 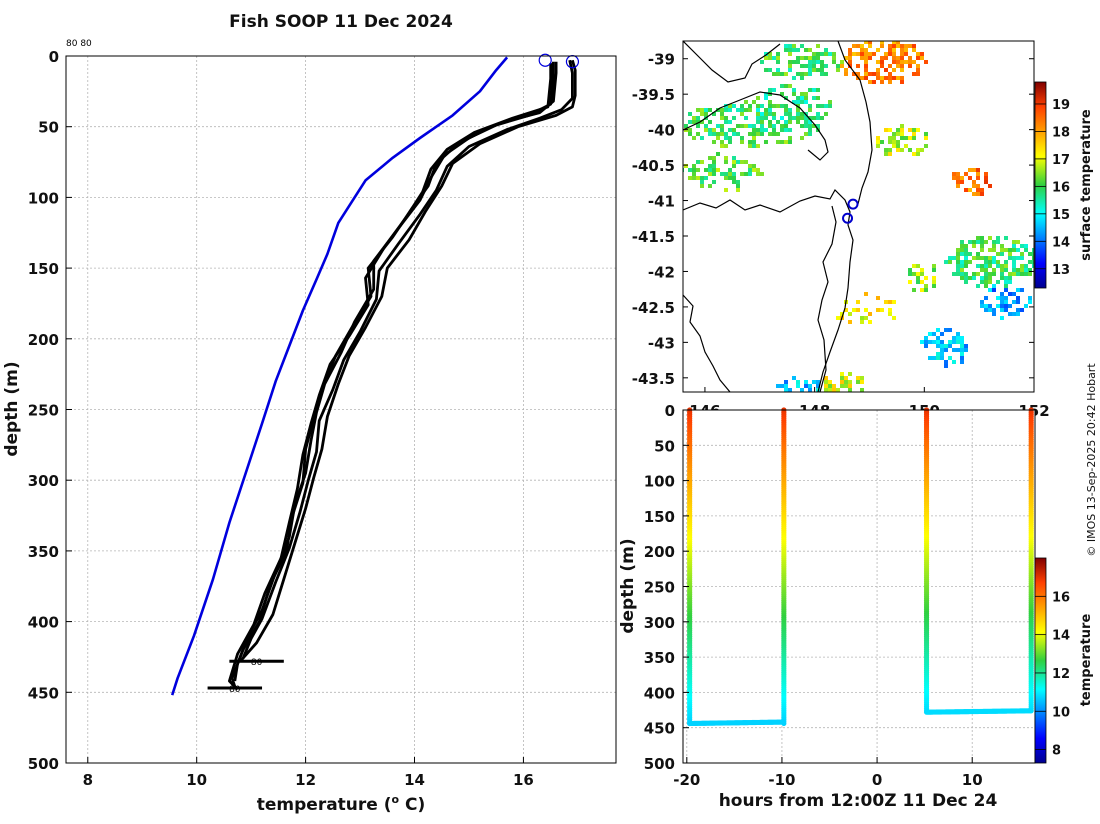 What do you see at coordinates (43, 411) in the screenshot?
I see `y-tick-label: 250` at bounding box center [43, 411].